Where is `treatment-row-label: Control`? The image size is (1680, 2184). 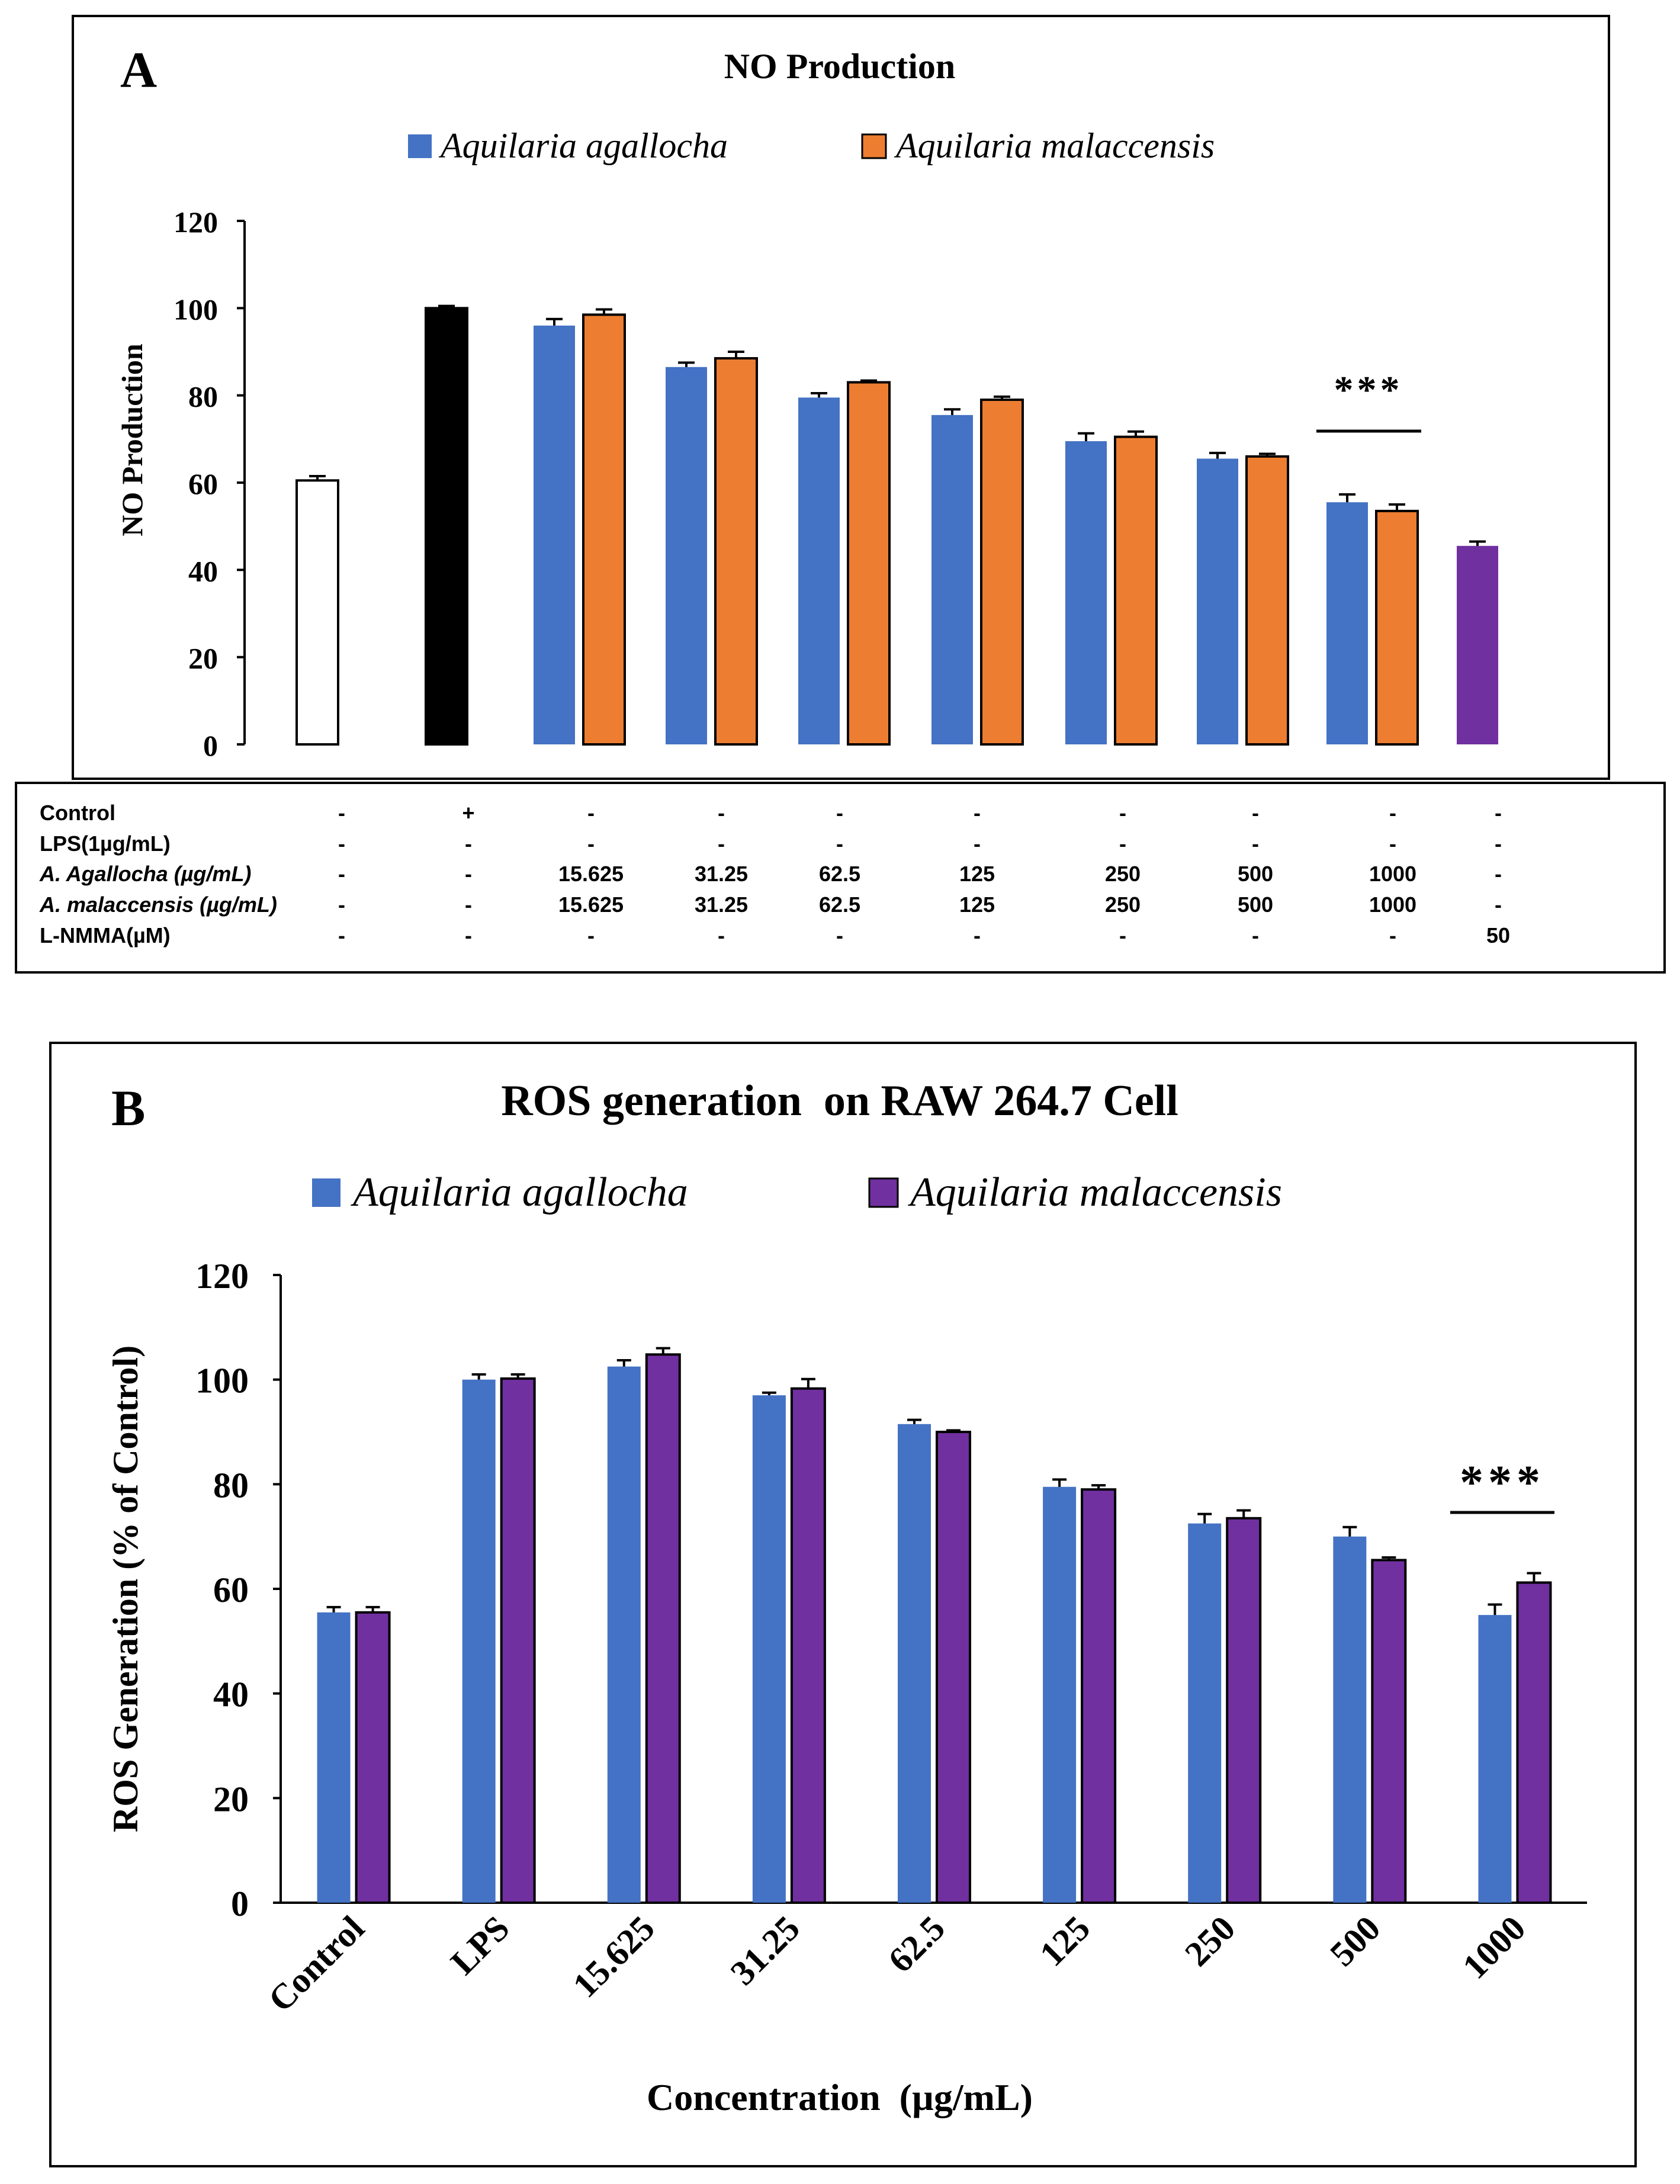 treatment-row-label: Control is located at coordinates (77, 813).